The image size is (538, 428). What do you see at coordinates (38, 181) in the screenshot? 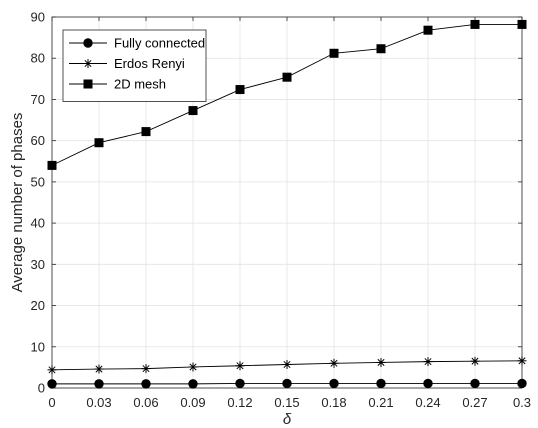
I see `y-tick-label: 50` at bounding box center [38, 181].